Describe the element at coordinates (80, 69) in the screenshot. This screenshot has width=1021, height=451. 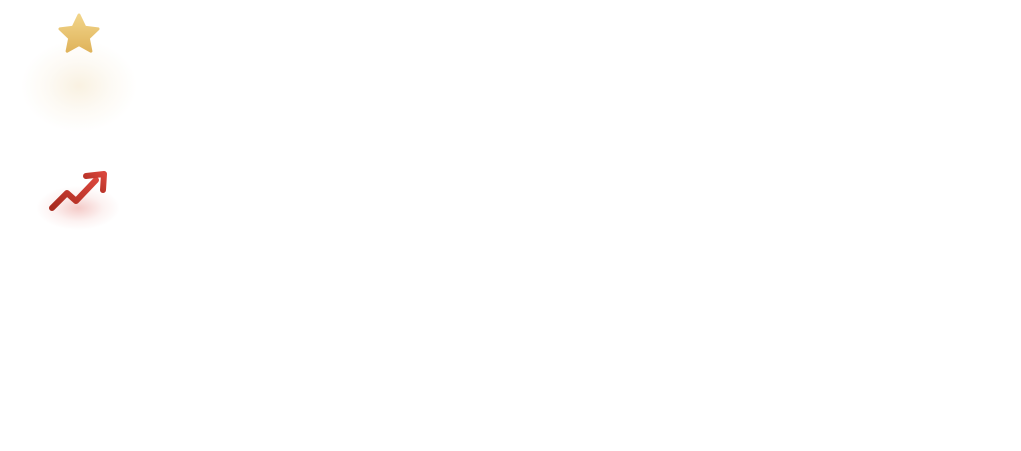
I see `star-icon` at that location.